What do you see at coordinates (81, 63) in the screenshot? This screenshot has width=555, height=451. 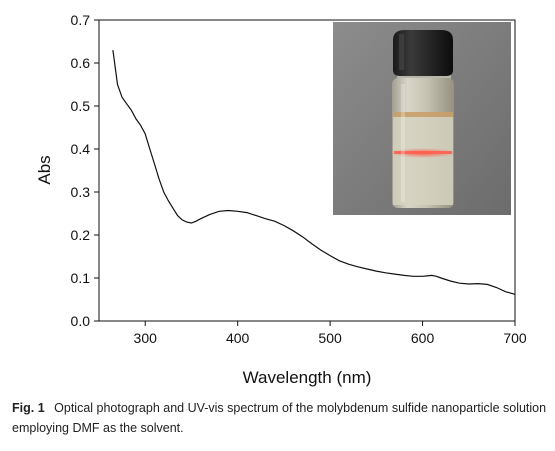 I see `y-tick-label: 0.6` at bounding box center [81, 63].